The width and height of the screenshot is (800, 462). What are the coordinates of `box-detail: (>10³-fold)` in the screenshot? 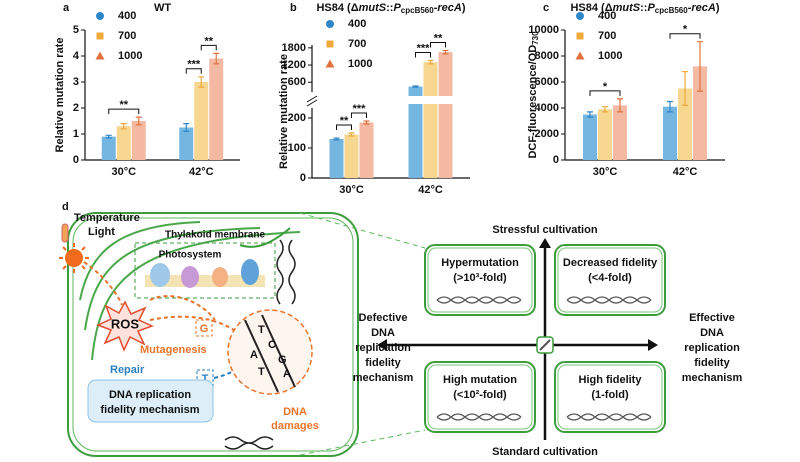 It's located at (480, 278).